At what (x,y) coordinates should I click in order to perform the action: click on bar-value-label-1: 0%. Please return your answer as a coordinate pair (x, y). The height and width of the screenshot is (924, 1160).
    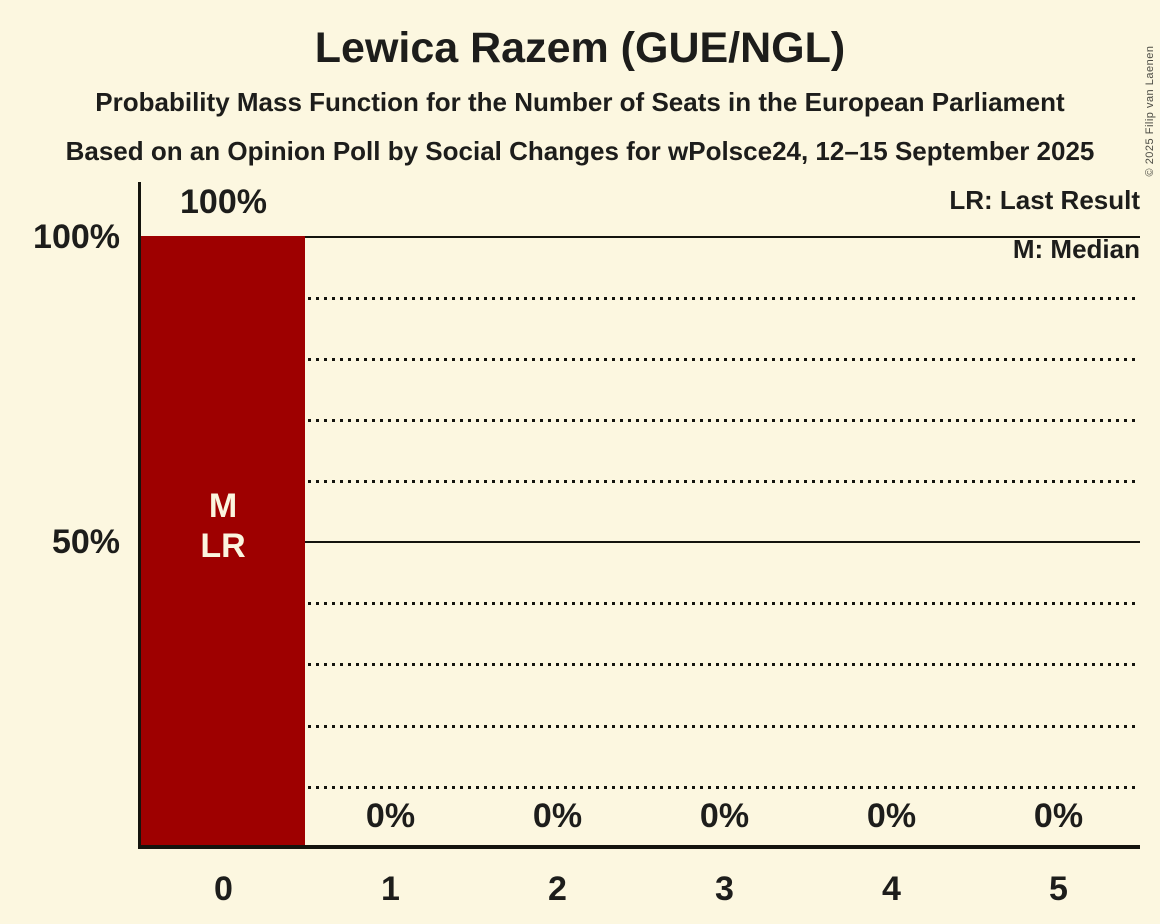
    Looking at the image, I should click on (390, 816).